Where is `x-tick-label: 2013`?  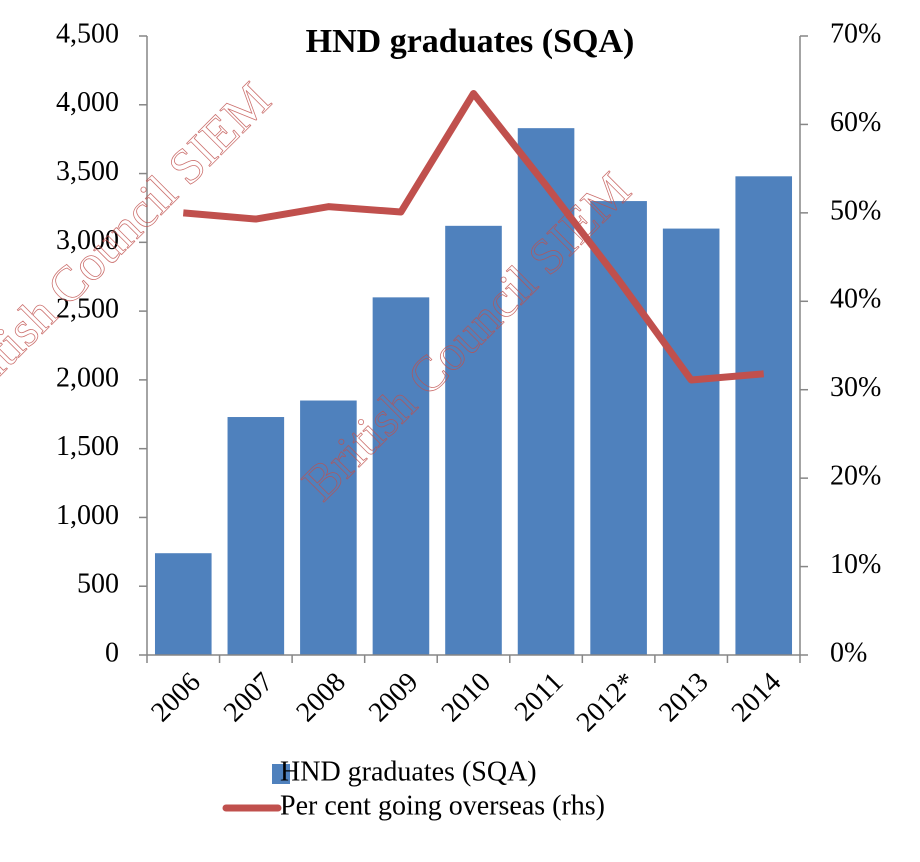
x-tick-label: 2013 is located at coordinates (684, 698).